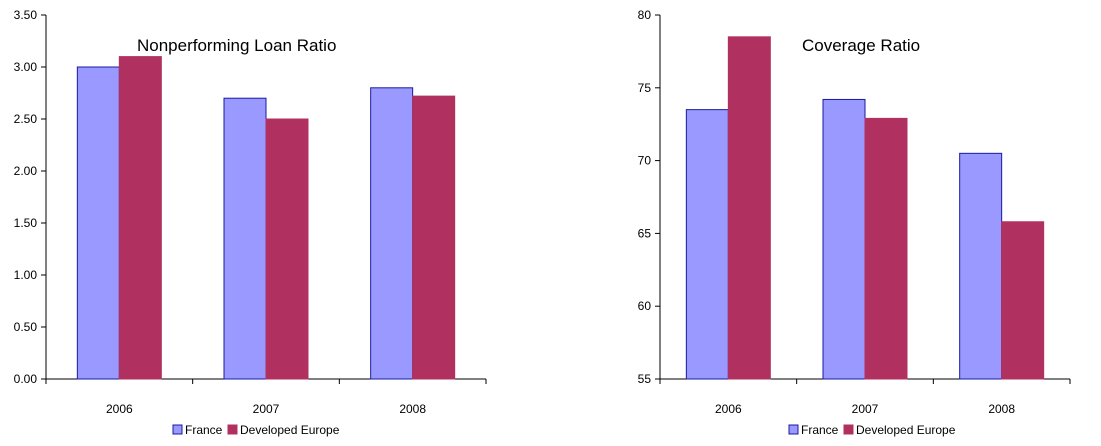  What do you see at coordinates (645, 379) in the screenshot?
I see `y-tick-label: 55` at bounding box center [645, 379].